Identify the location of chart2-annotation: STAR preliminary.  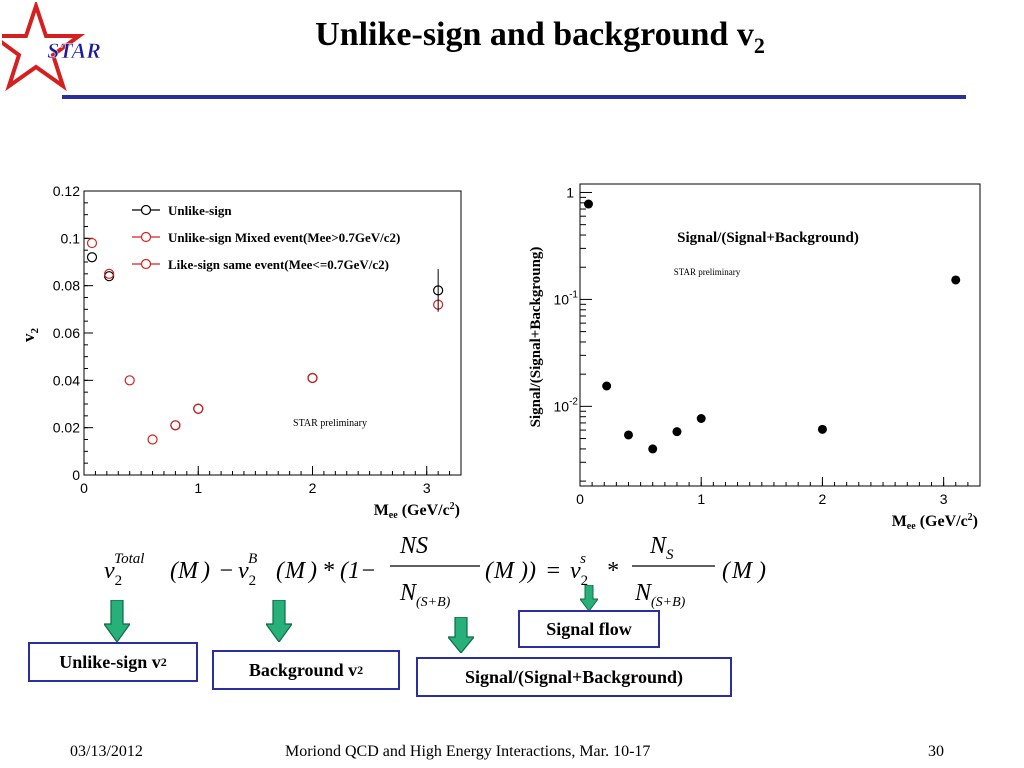
(707, 272).